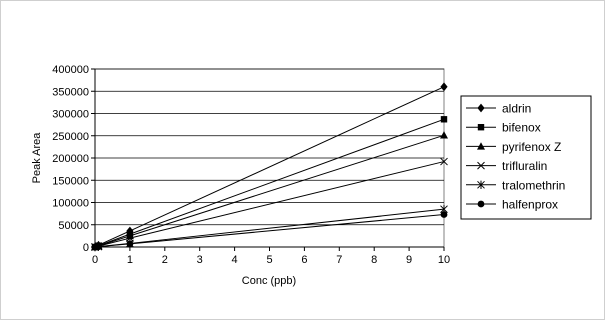  What do you see at coordinates (269, 260) in the screenshot?
I see `x-tick-label: 5` at bounding box center [269, 260].